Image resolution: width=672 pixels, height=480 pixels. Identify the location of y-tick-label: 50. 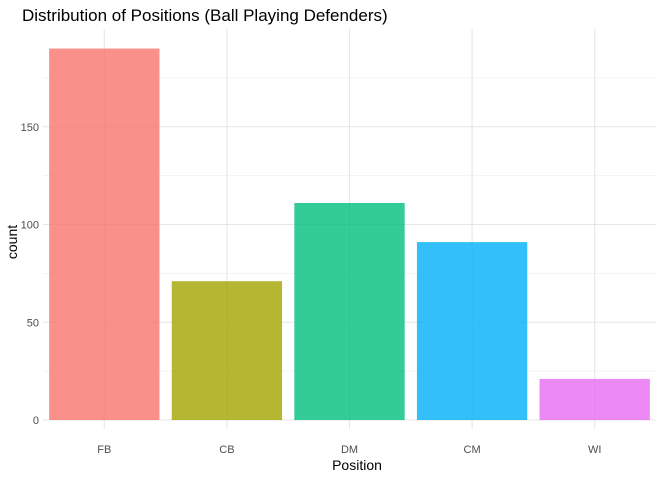
(33, 323).